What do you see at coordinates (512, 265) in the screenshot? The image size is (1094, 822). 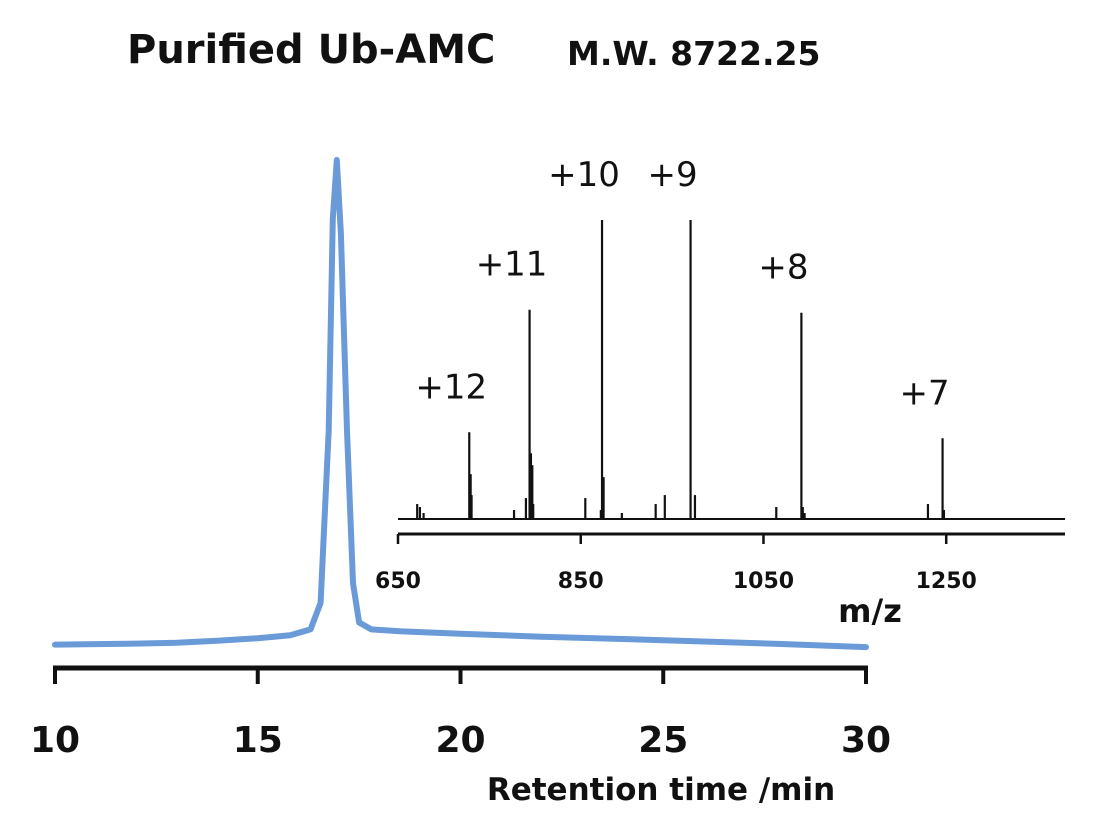 I see `charge-state-label: +11` at bounding box center [512, 265].